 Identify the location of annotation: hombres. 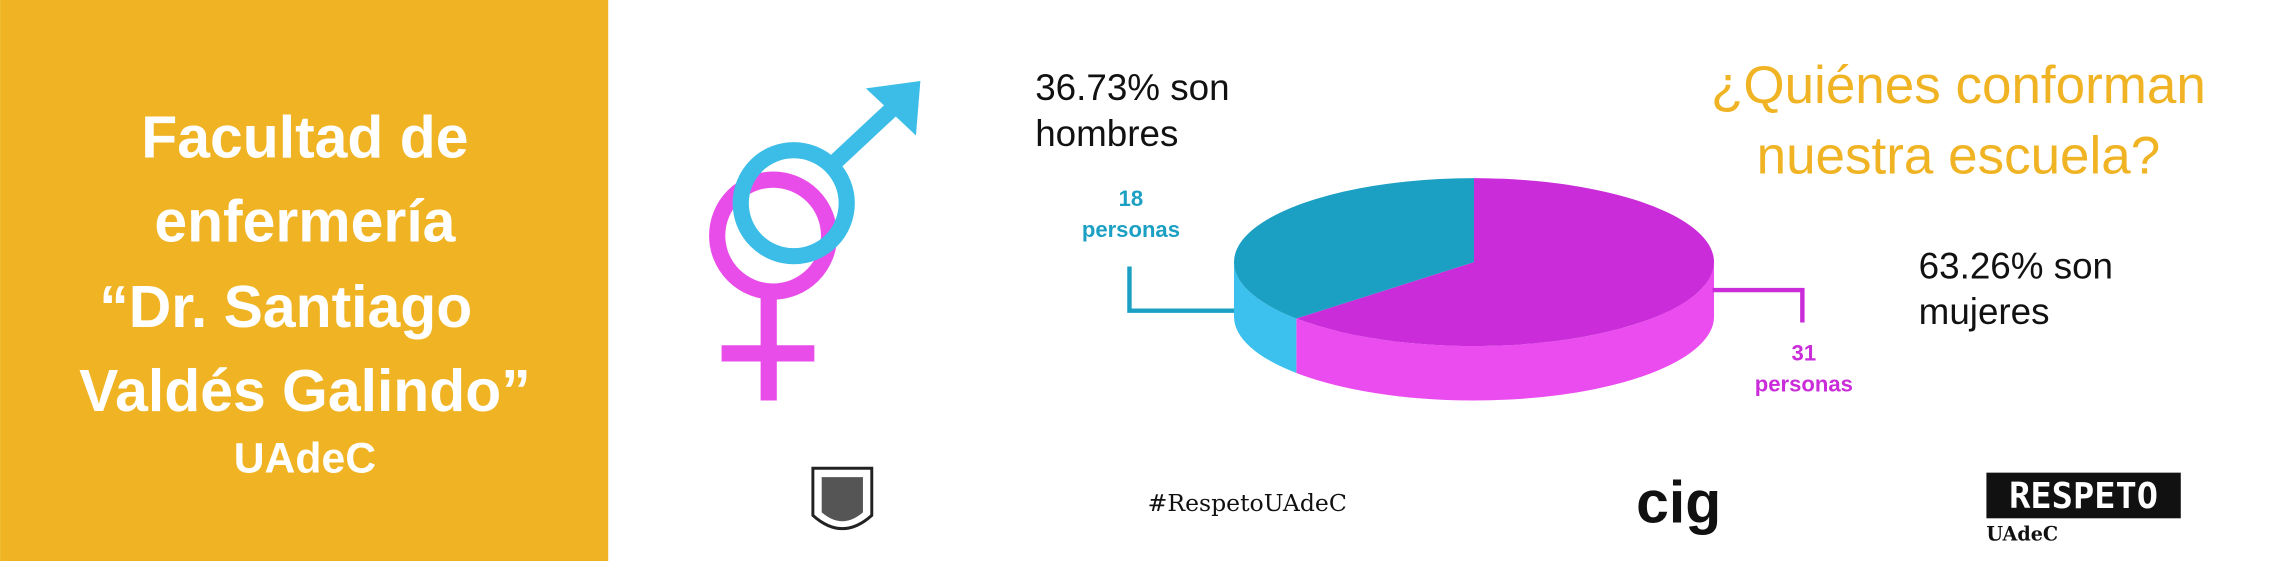
(1106, 133).